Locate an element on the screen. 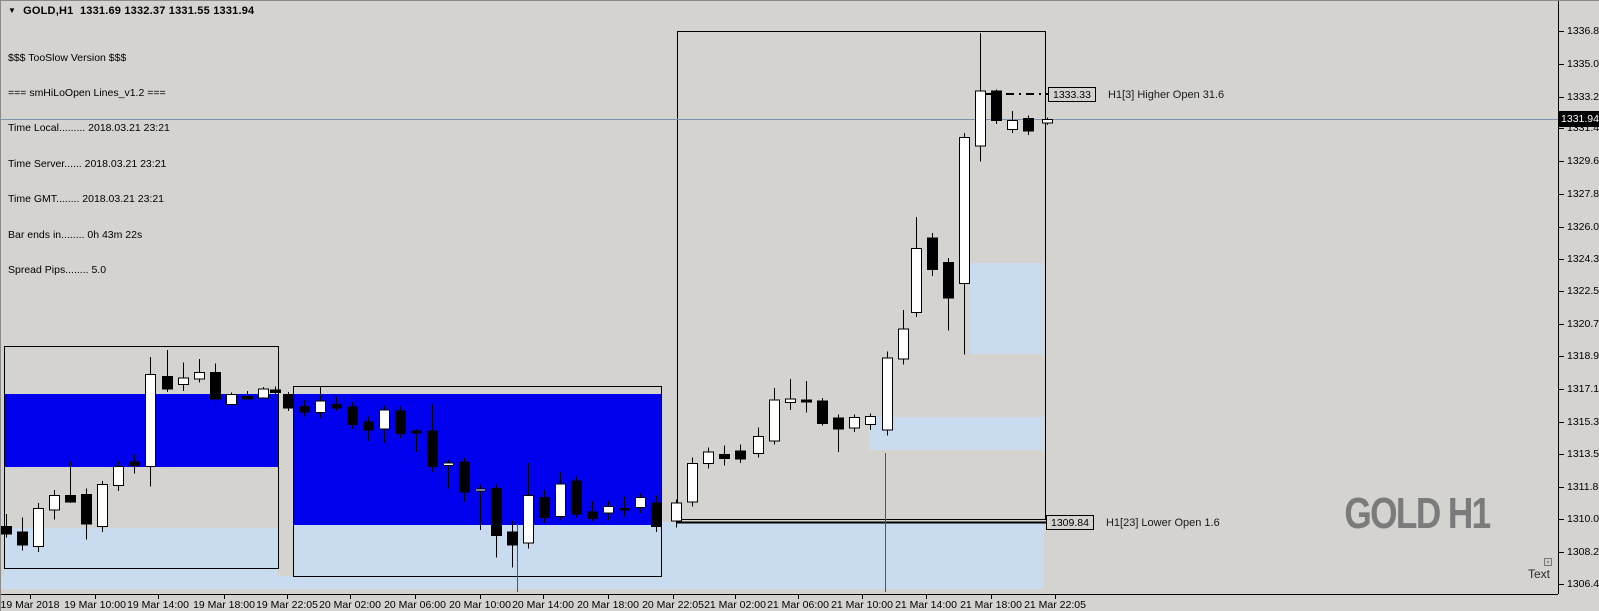  lower-open-level-label: 1309.84 H1[23] Lower Open 1.6 is located at coordinates (1133, 522).